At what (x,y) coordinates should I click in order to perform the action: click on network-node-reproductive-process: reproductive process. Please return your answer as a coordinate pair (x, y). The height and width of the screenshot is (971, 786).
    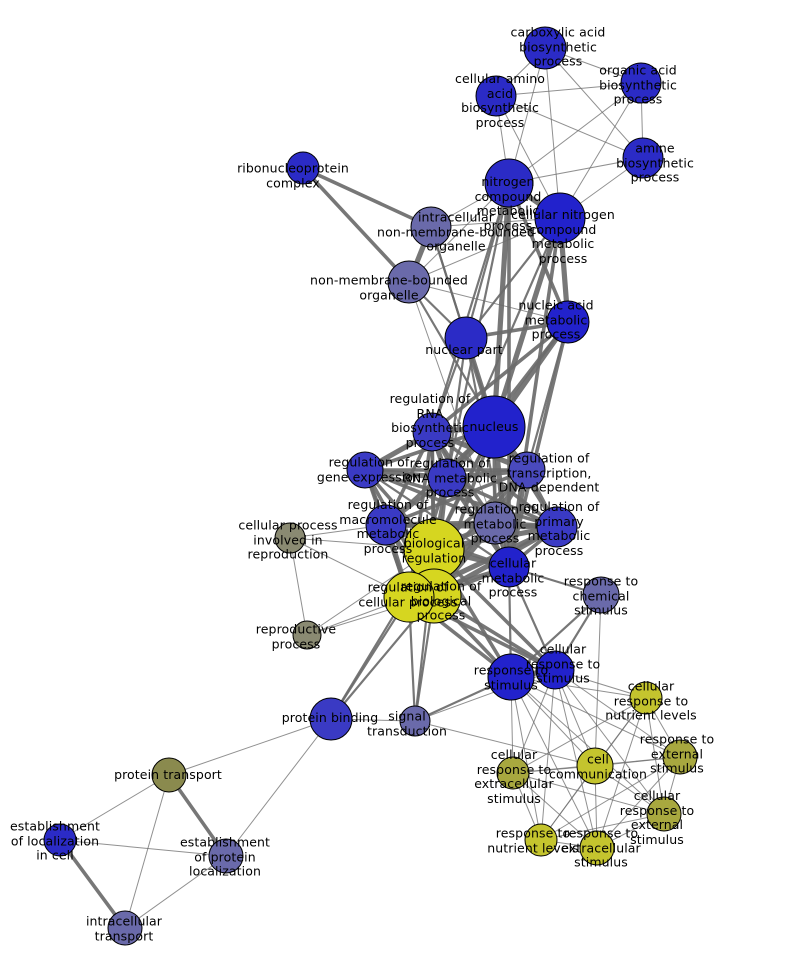
    Looking at the image, I should click on (307, 635).